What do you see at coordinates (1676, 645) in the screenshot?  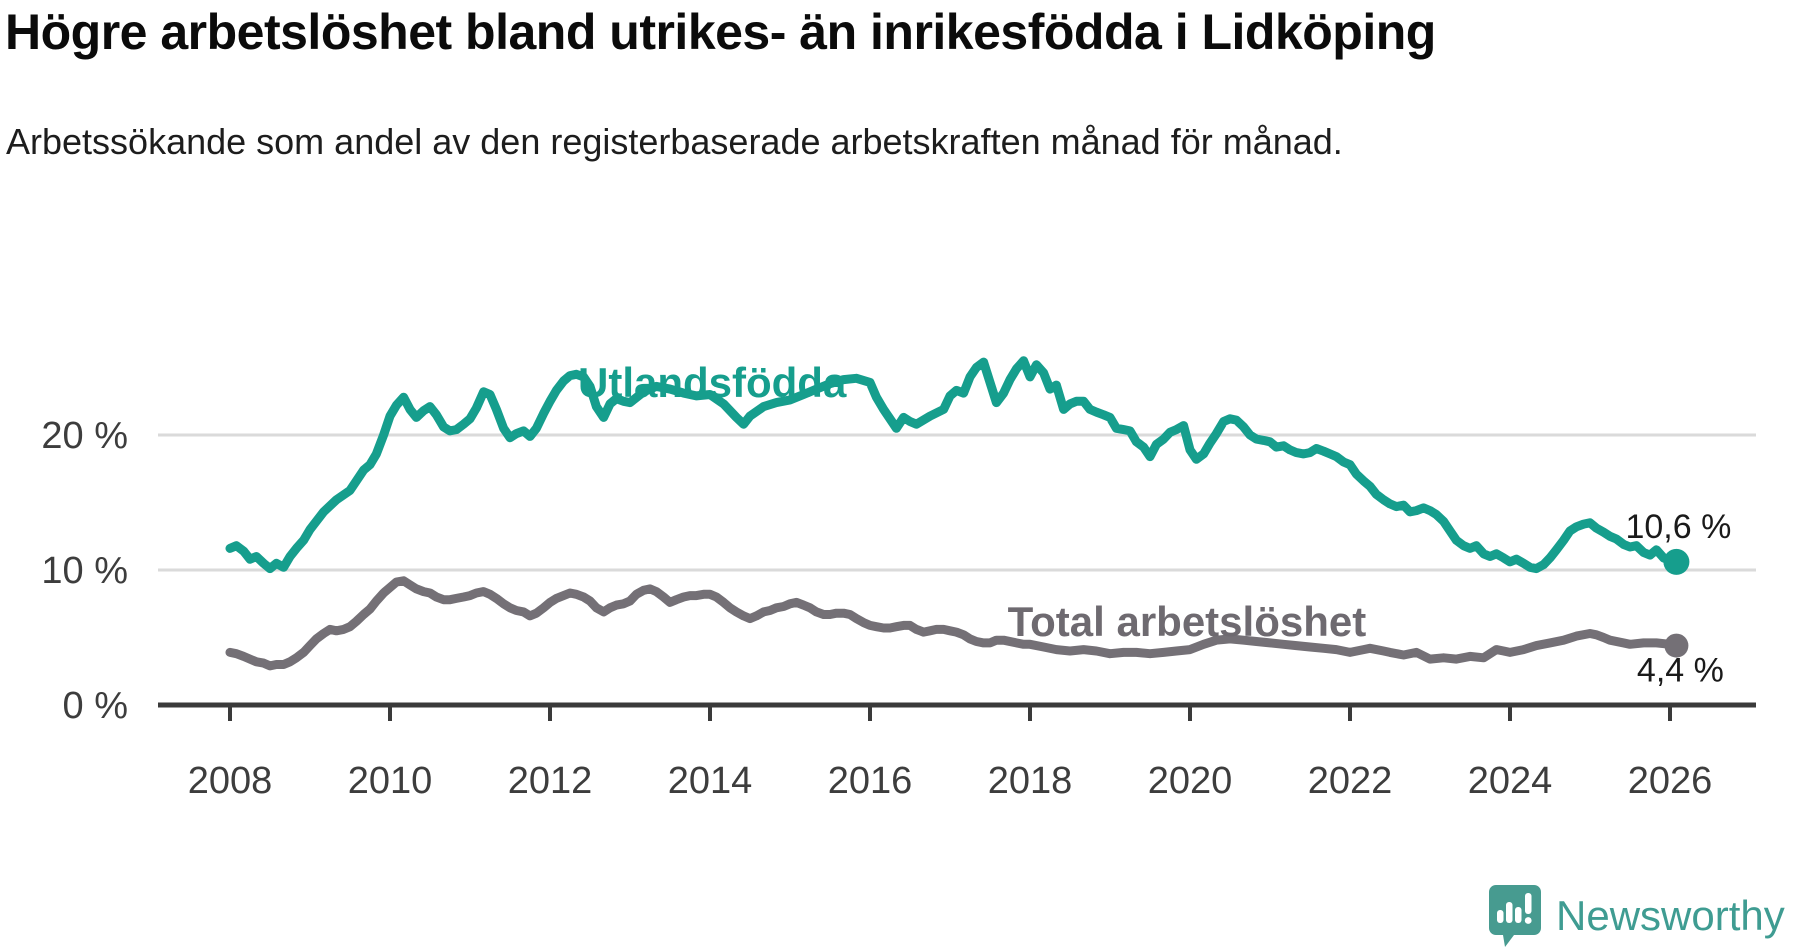 I see `series-end-dot-total-arbetsloshet` at bounding box center [1676, 645].